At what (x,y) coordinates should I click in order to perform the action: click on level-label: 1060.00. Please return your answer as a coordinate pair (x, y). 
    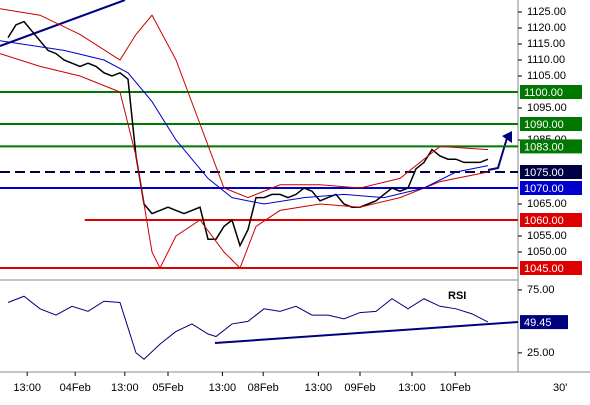
    Looking at the image, I should click on (544, 221).